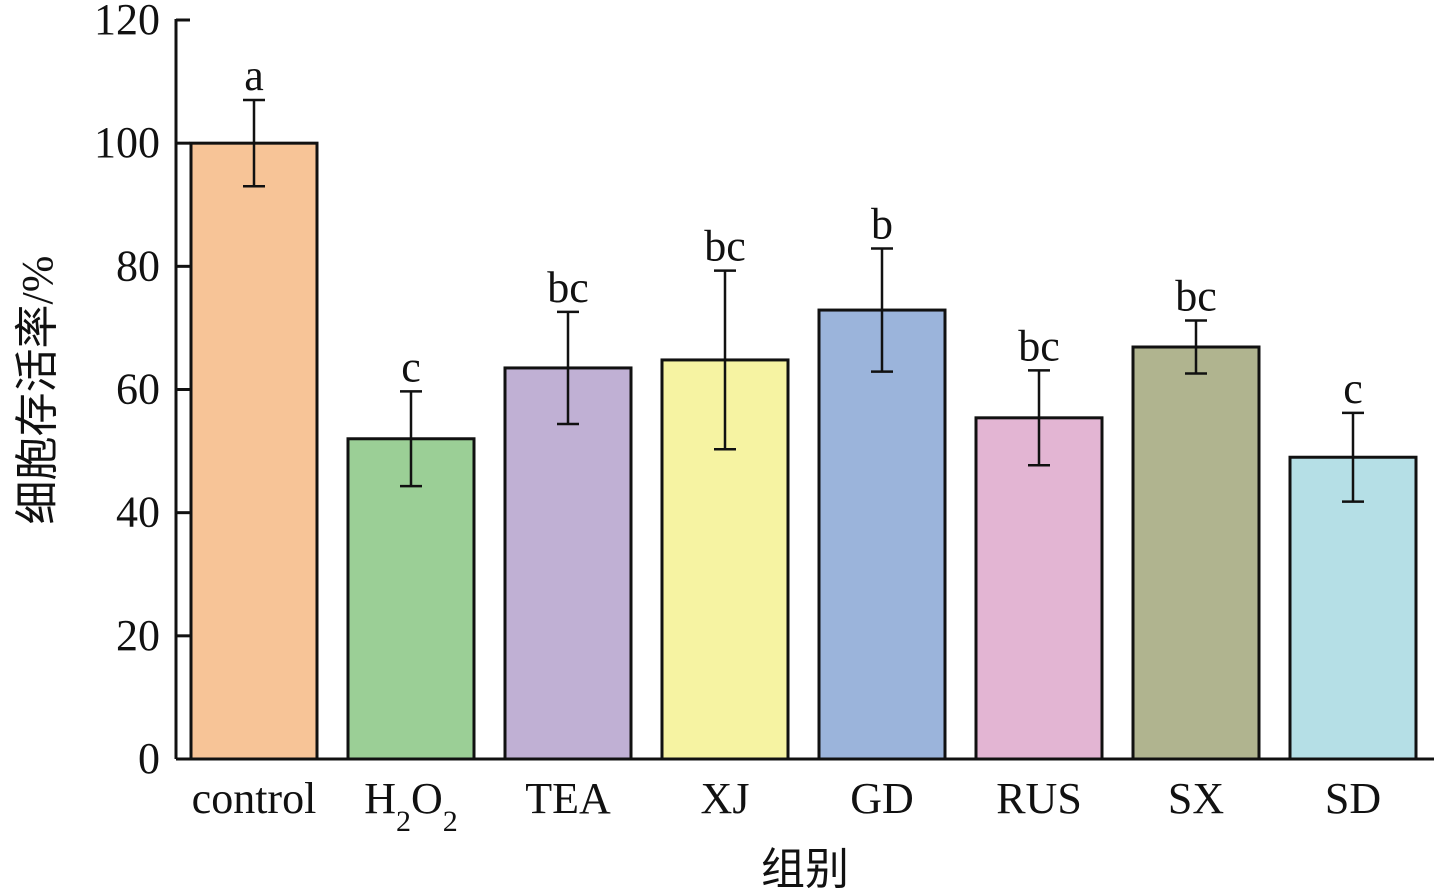  What do you see at coordinates (254, 451) in the screenshot?
I see `bar-control` at bounding box center [254, 451].